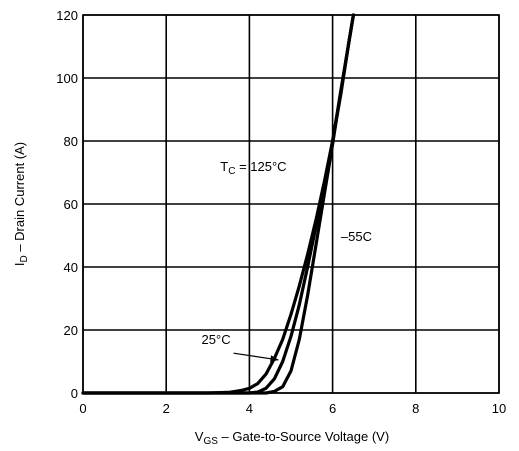 The width and height of the screenshot is (519, 451). I want to click on annotation-1: TC = 125°C, so click(253, 168).